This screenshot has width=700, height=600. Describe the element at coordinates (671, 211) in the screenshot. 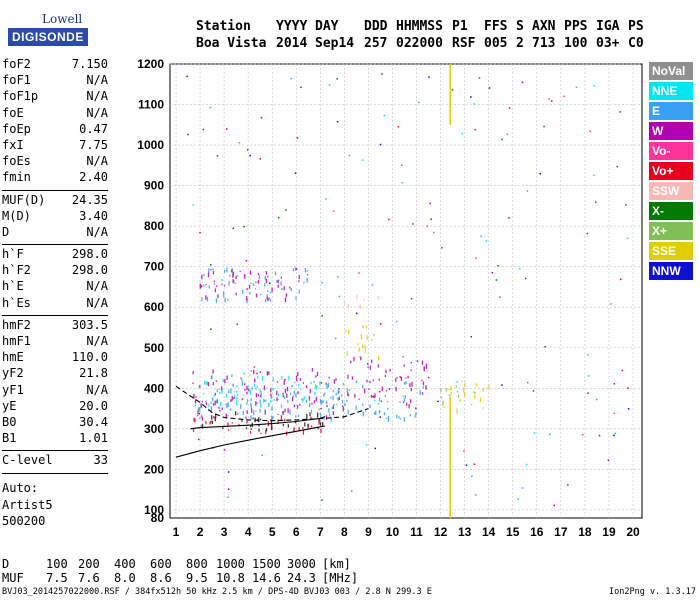

I see `legend-item-x-: X-` at that location.